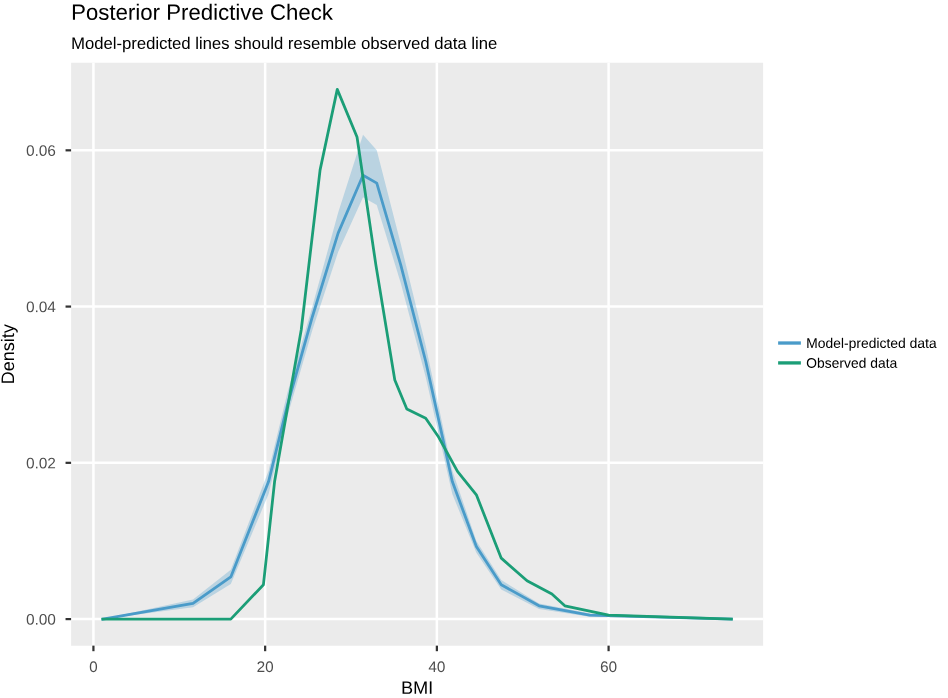 Image resolution: width=948 pixels, height=698 pixels. I want to click on y-axis-title: Density, so click(9, 353).